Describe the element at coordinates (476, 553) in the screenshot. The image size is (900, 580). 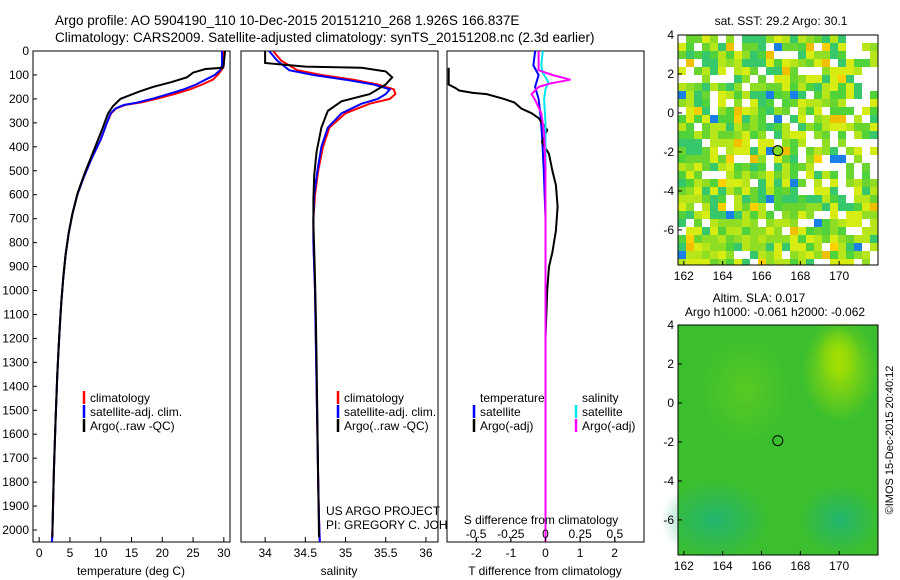
I see `difference-xtick-label: -2` at that location.